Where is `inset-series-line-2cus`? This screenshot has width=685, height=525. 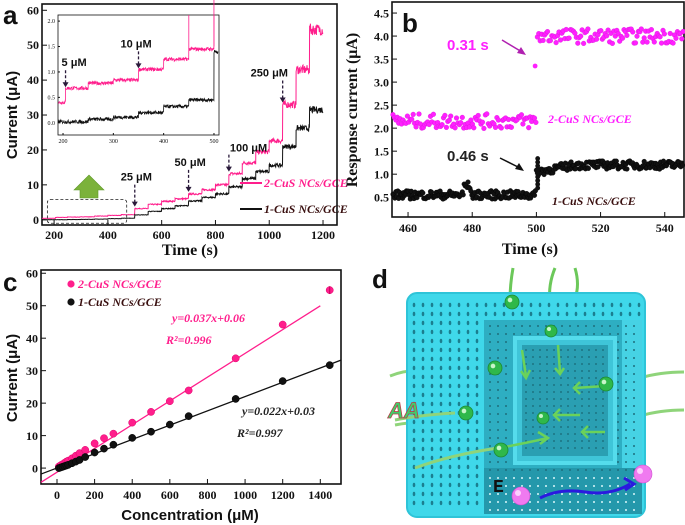 inset-series-line-2cus is located at coordinates (136, 52).